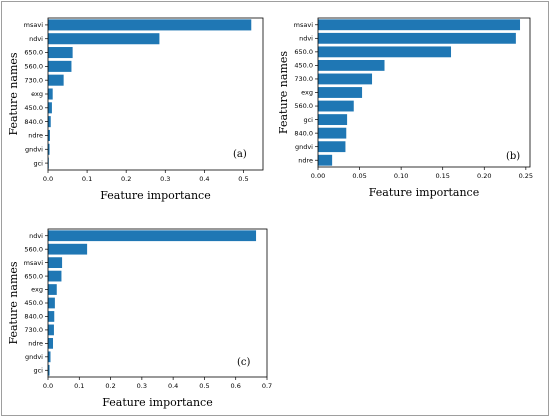 The height and width of the screenshot is (418, 550). Describe the element at coordinates (267, 386) in the screenshot. I see `x-tick-label: 0.7` at that location.